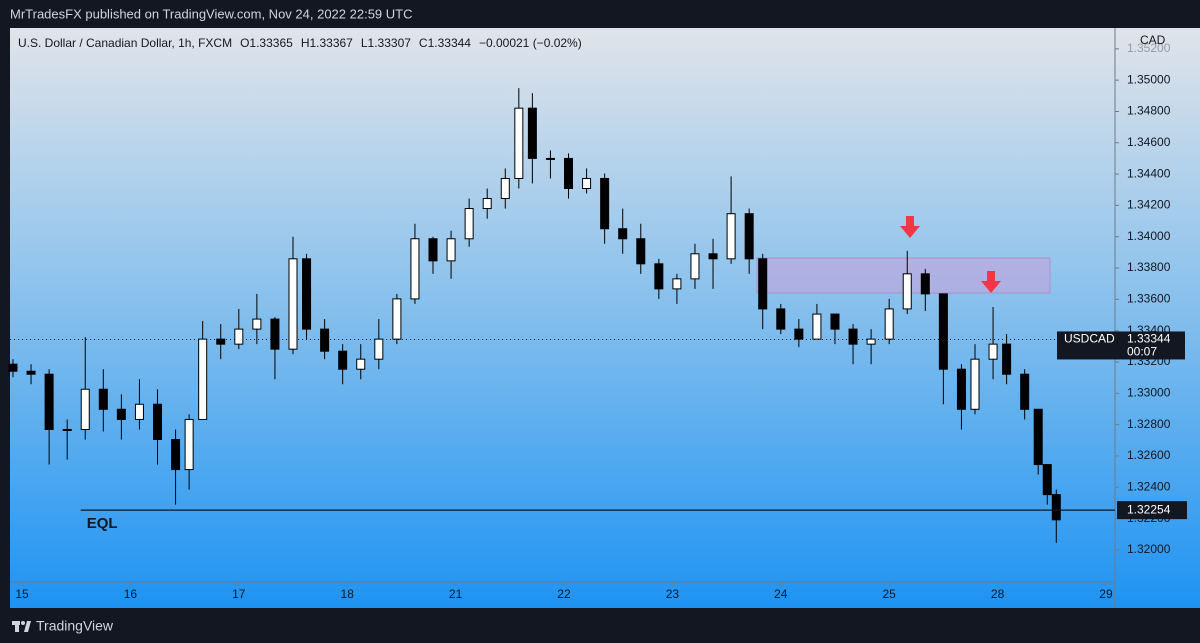 The width and height of the screenshot is (1200, 643). What do you see at coordinates (1149, 455) in the screenshot?
I see `y-tick-label: 1.32600` at bounding box center [1149, 455].